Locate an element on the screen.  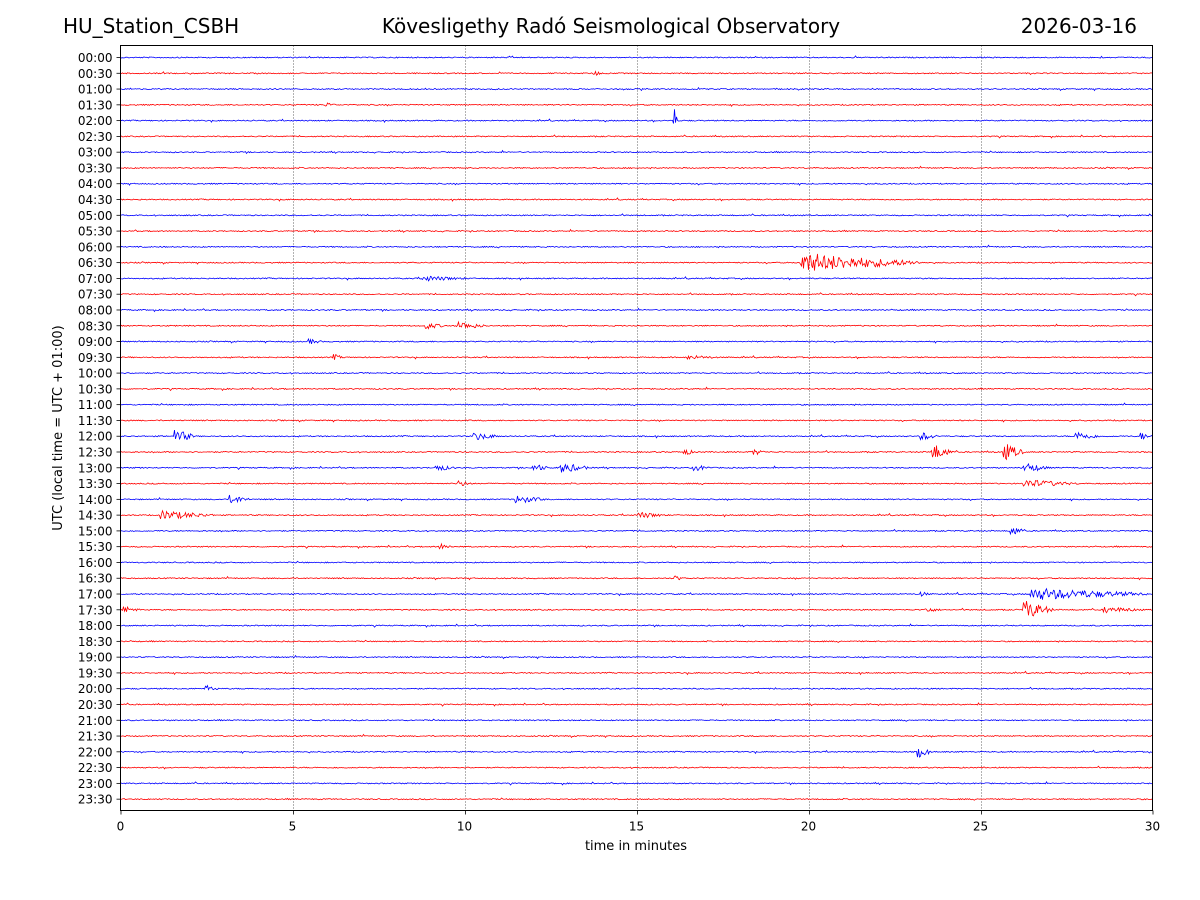
y-tick-label: 22:00 is located at coordinates (95, 752).